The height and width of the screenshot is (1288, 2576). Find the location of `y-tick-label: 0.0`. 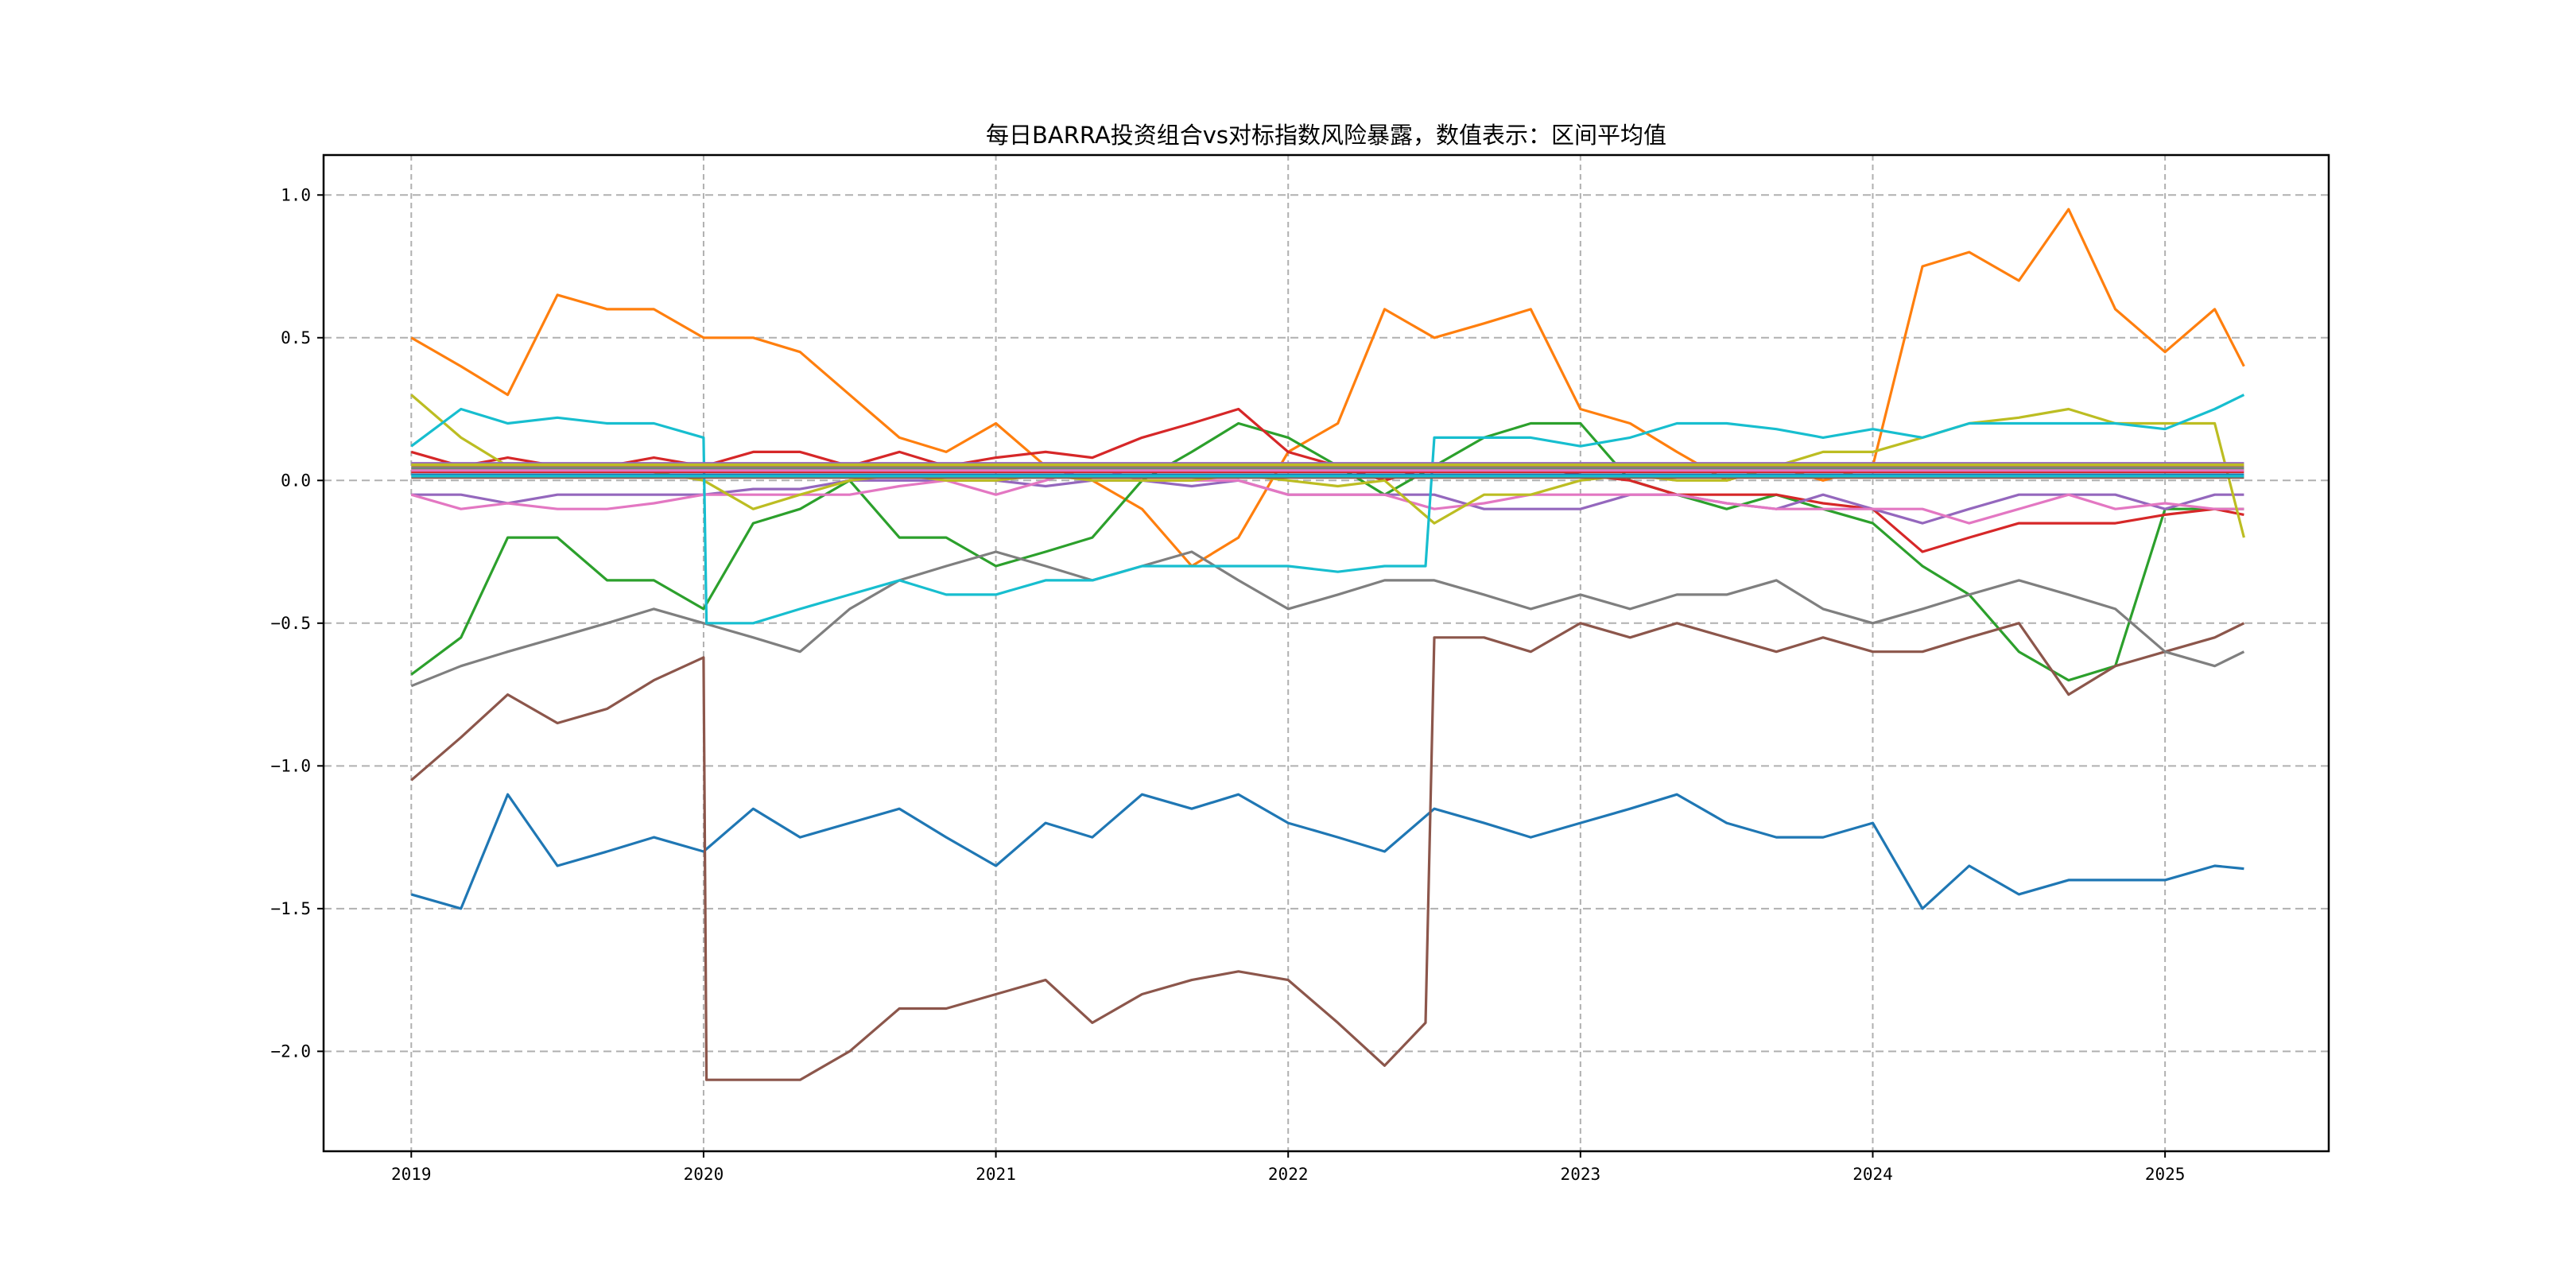

y-tick-label: 0.0 is located at coordinates (296, 481).